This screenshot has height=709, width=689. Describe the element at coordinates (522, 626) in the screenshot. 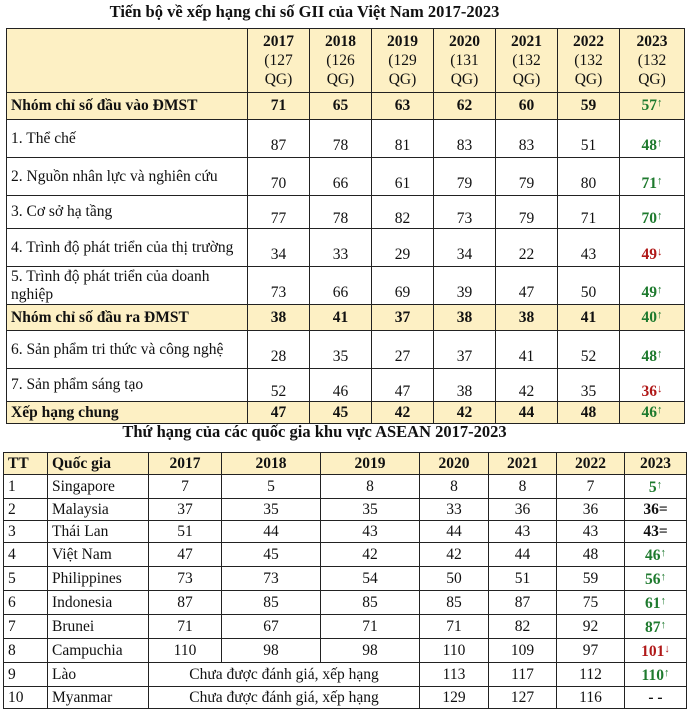

I see `rank-cell: 82` at that location.